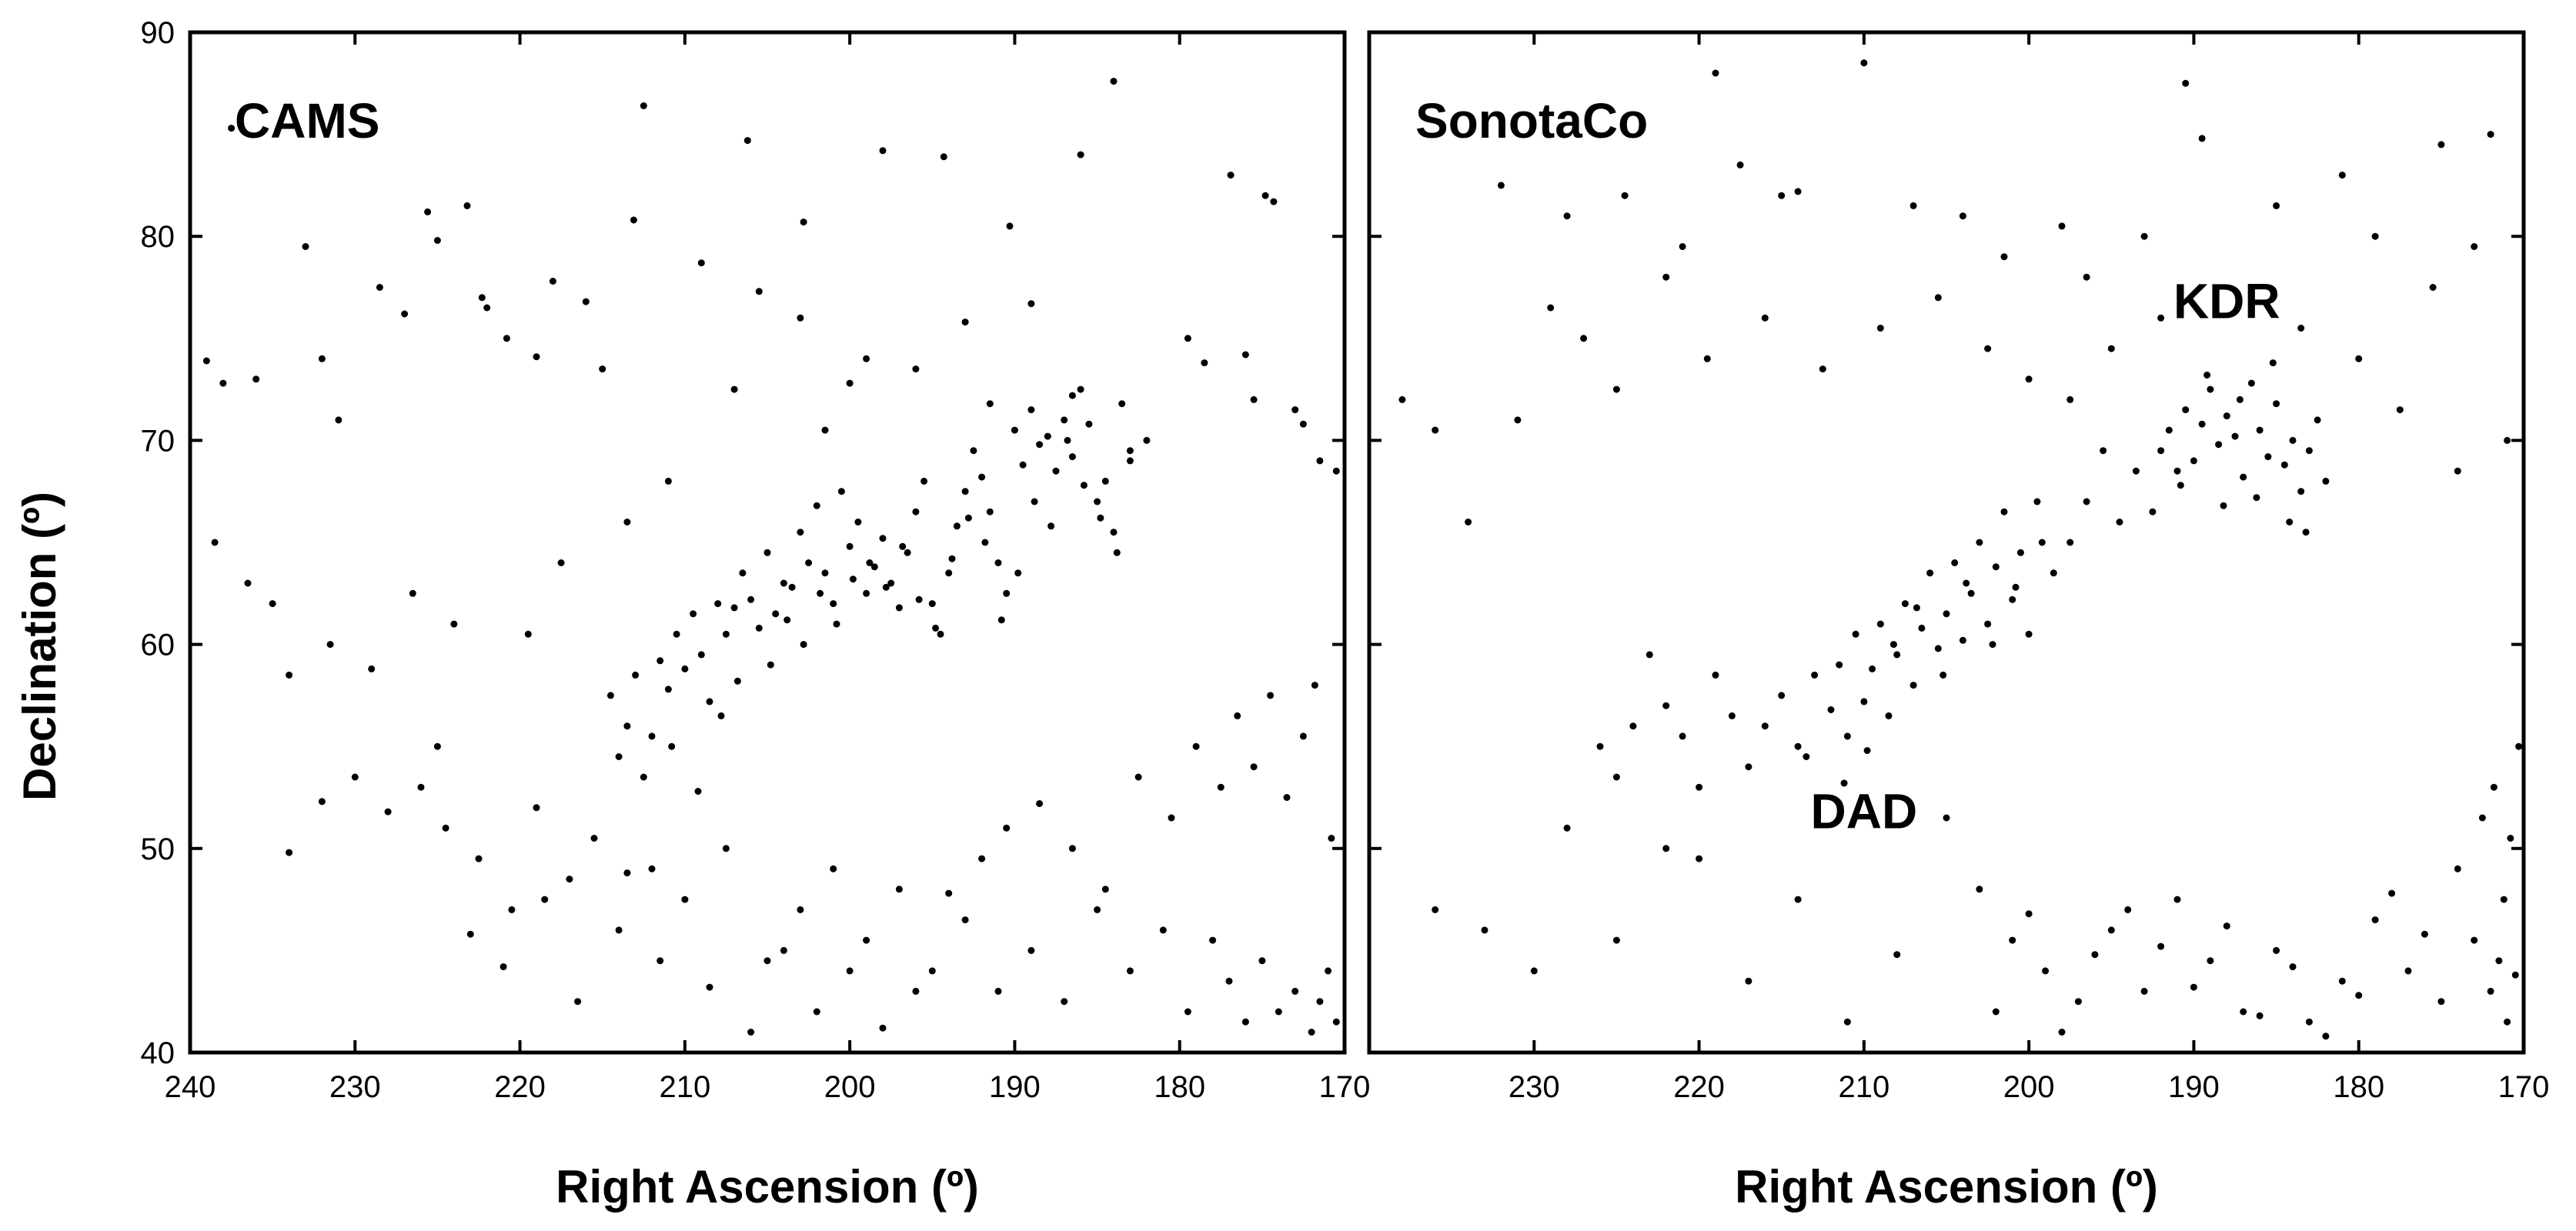 The width and height of the screenshot is (2576, 1231). Describe the element at coordinates (2029, 1087) in the screenshot. I see `x-tick-label: 200` at that location.